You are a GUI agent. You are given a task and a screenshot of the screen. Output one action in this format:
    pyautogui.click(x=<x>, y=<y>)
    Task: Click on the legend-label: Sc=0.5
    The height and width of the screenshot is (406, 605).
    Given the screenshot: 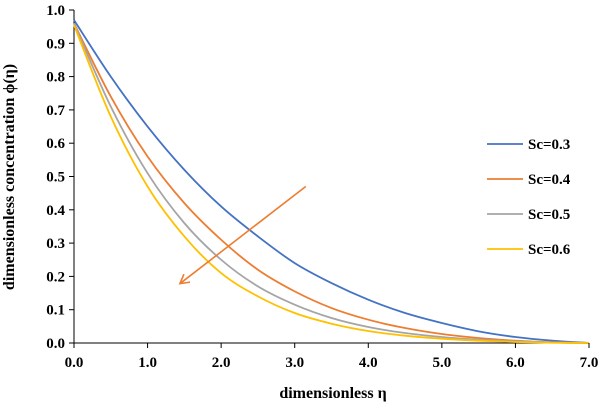 What is the action you would take?
    pyautogui.click(x=549, y=215)
    